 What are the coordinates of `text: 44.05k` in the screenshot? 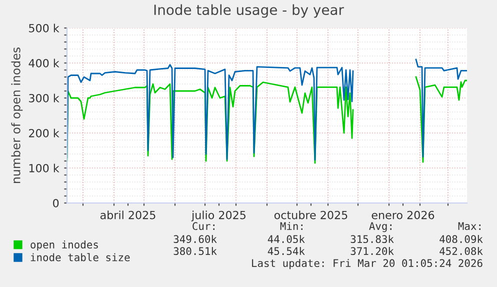 It's located at (286, 239).